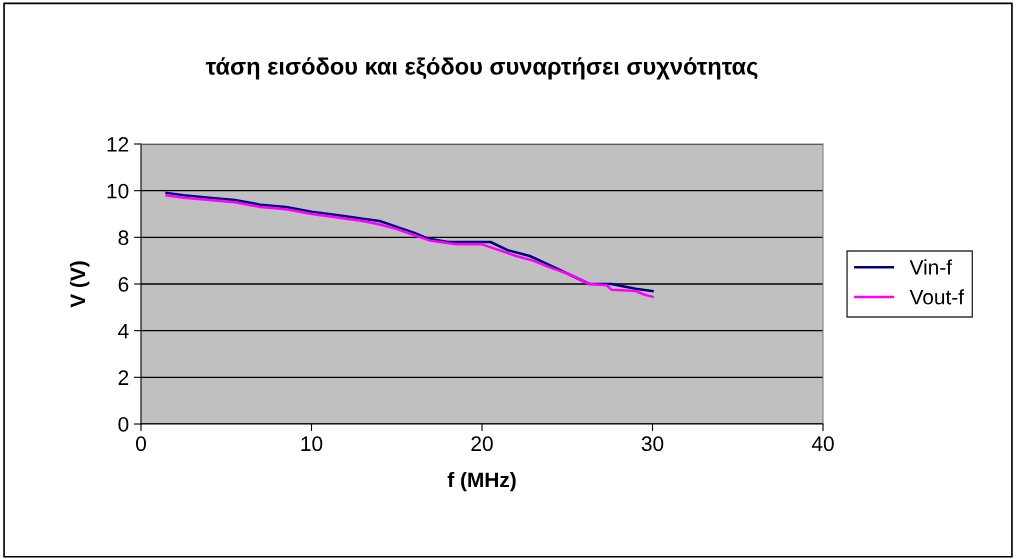 The image size is (1016, 559). Describe the element at coordinates (123, 377) in the screenshot. I see `y-tick-label: 2` at that location.